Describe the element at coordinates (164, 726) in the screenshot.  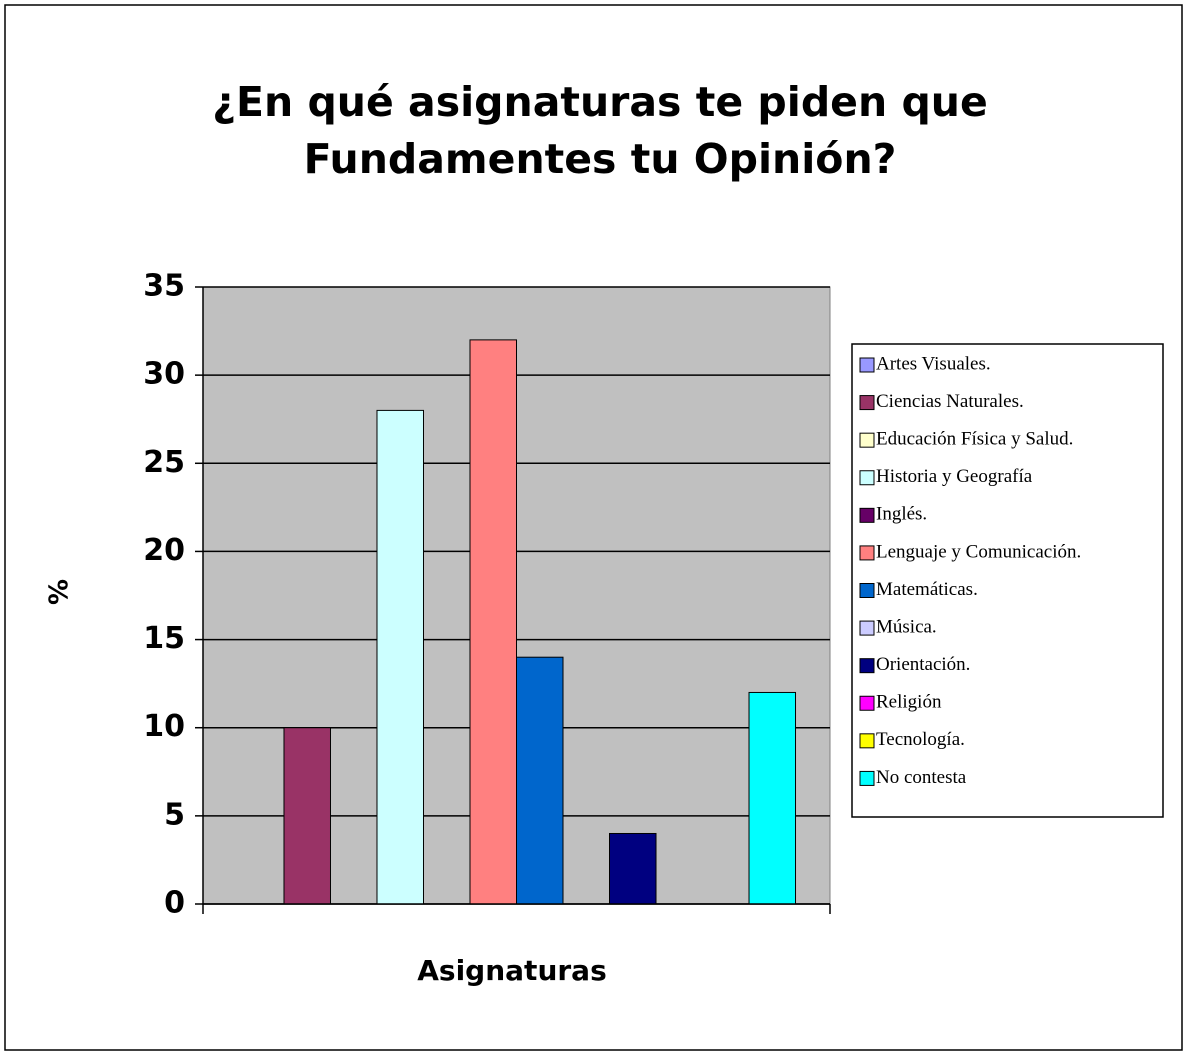
I see `y-tick-label: 10` at that location.